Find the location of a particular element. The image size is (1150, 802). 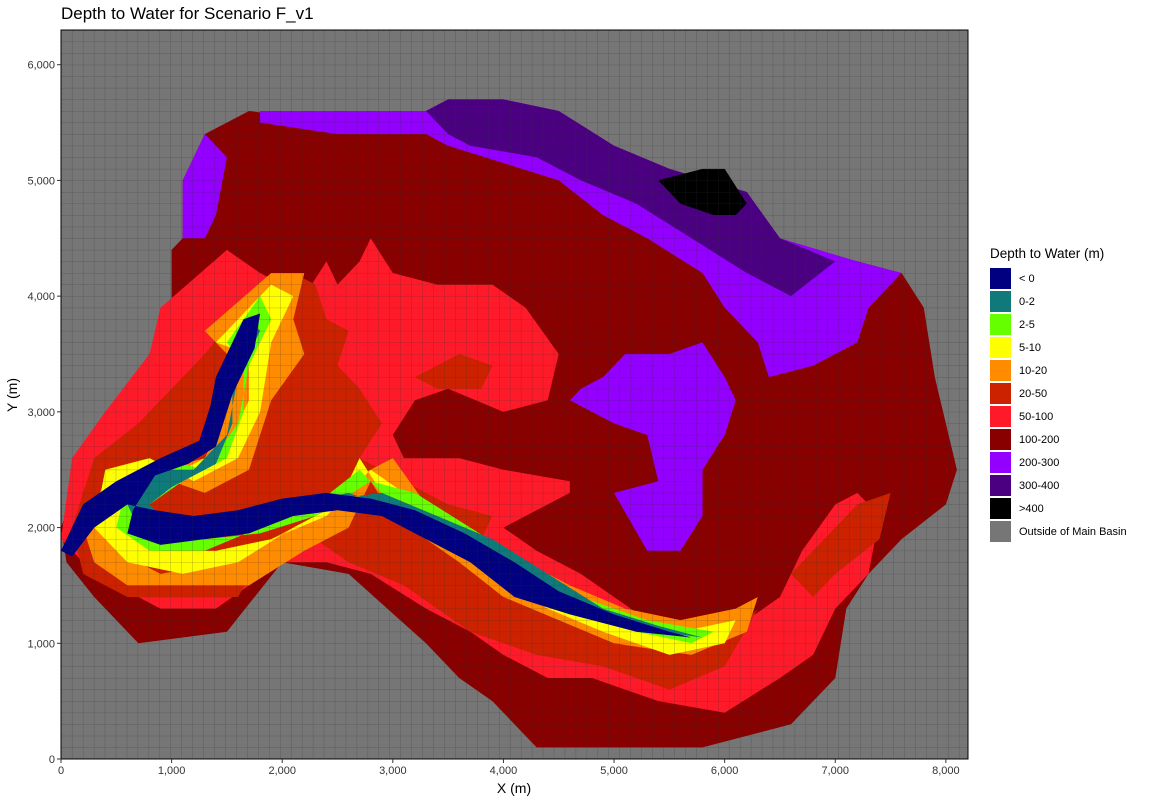

legend-item: >400 is located at coordinates (1058, 508).